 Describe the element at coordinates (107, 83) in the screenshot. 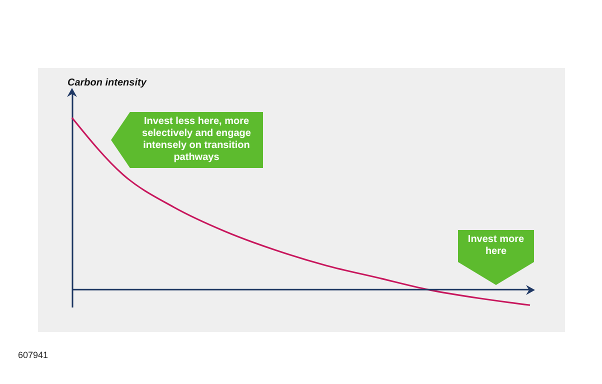

I see `y-axis-title: Carbon intensity` at that location.